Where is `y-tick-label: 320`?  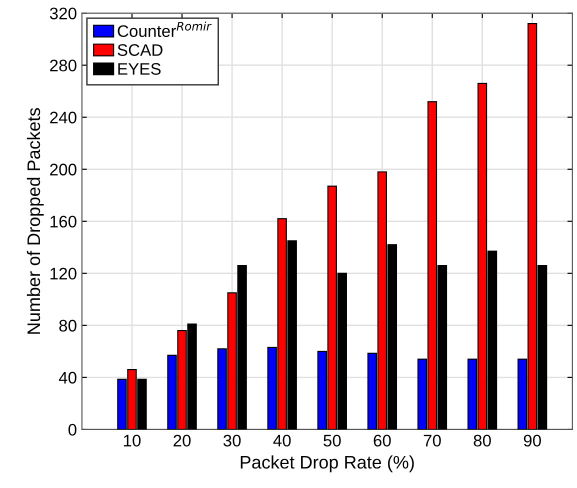 y-tick-label: 320 is located at coordinates (63, 14).